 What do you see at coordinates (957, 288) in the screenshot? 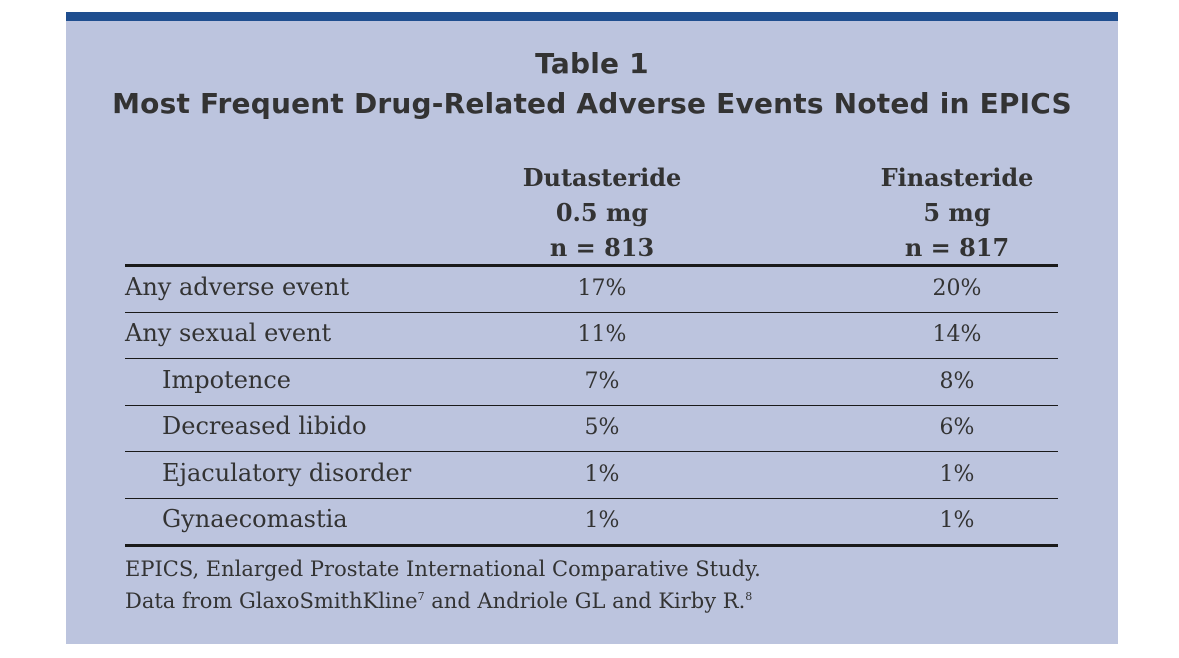
I see `cell-finasteride: 20%` at bounding box center [957, 288].